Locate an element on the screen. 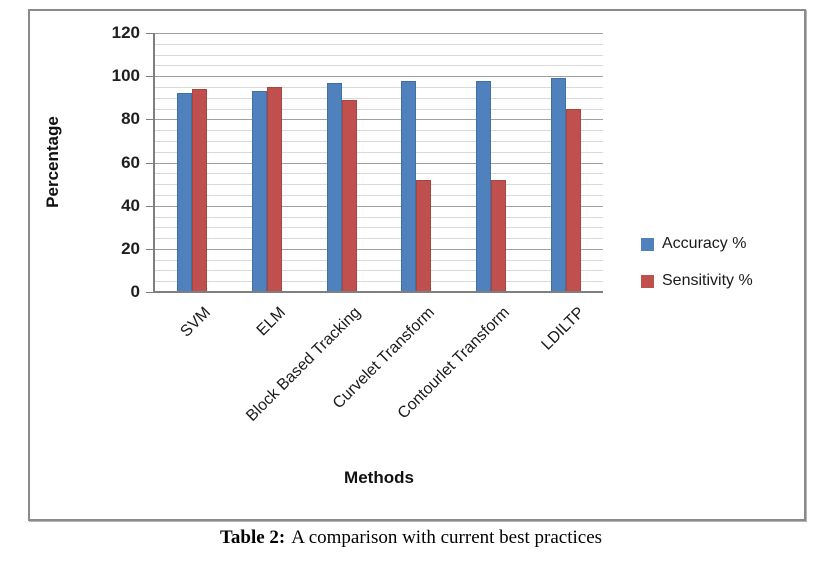 This screenshot has width=822, height=564. y-tick-label: 100 is located at coordinates (125, 76).